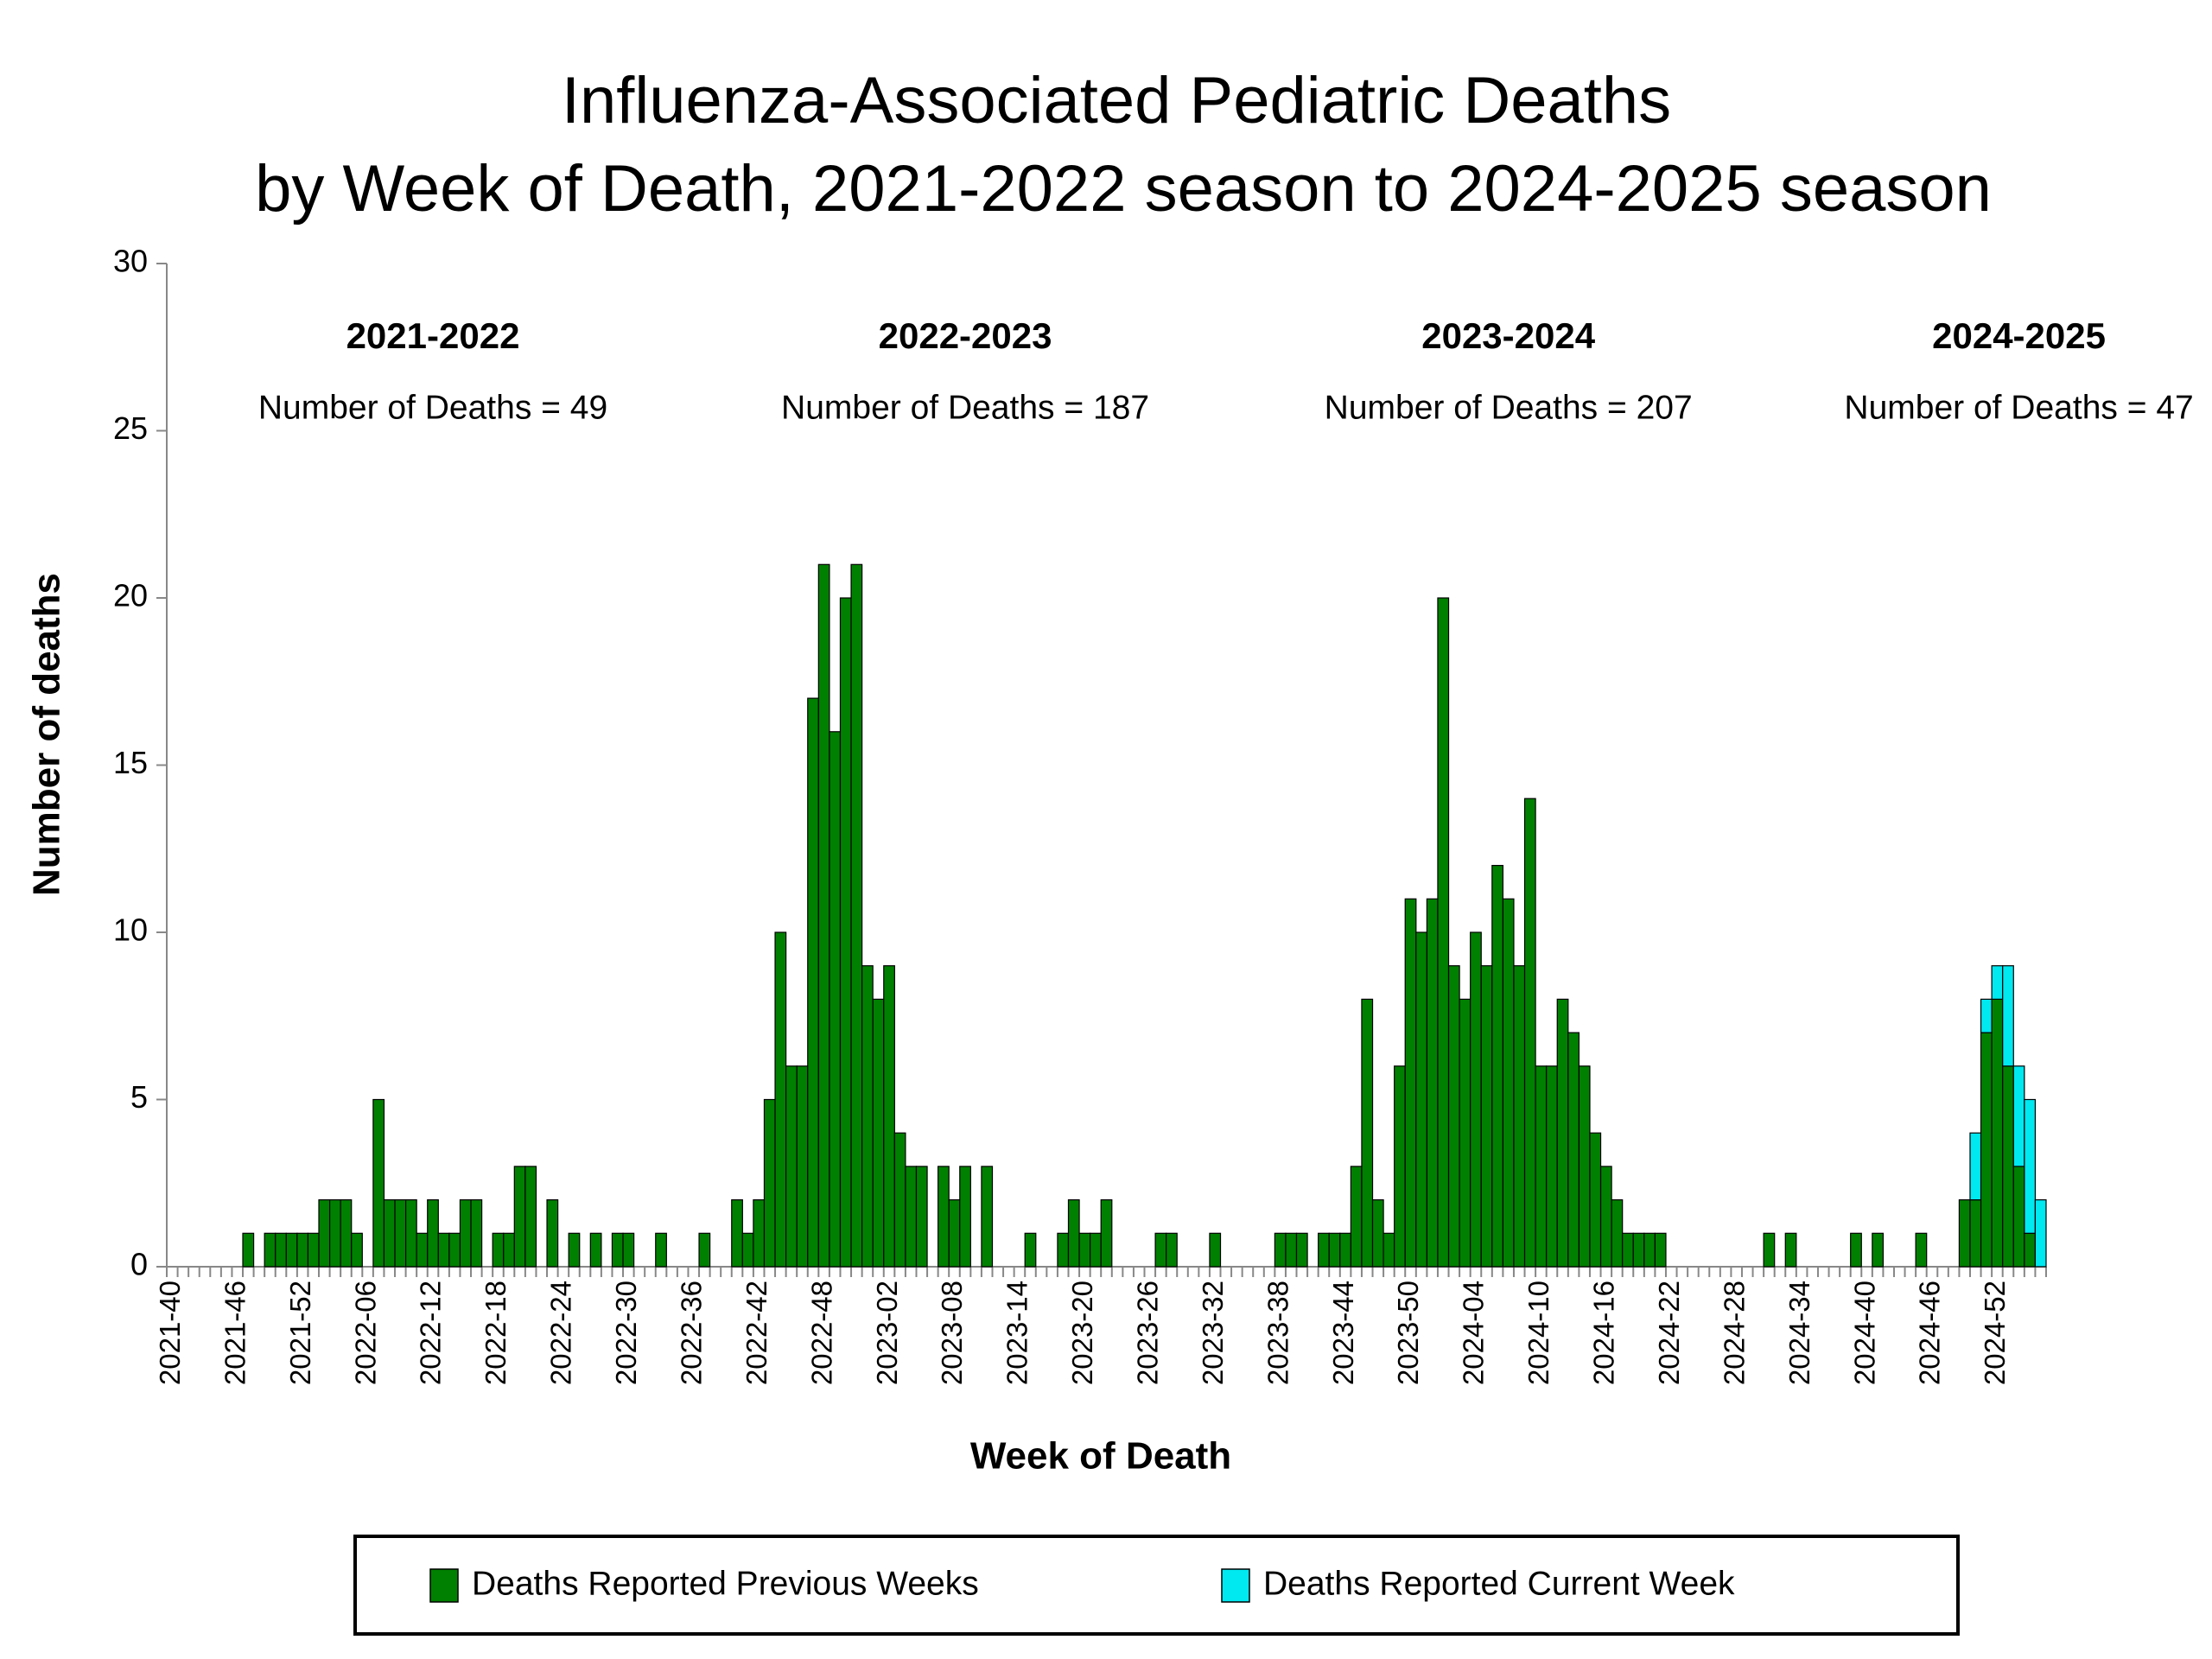  I want to click on season-total: Number of Deaths = 187, so click(965, 407).